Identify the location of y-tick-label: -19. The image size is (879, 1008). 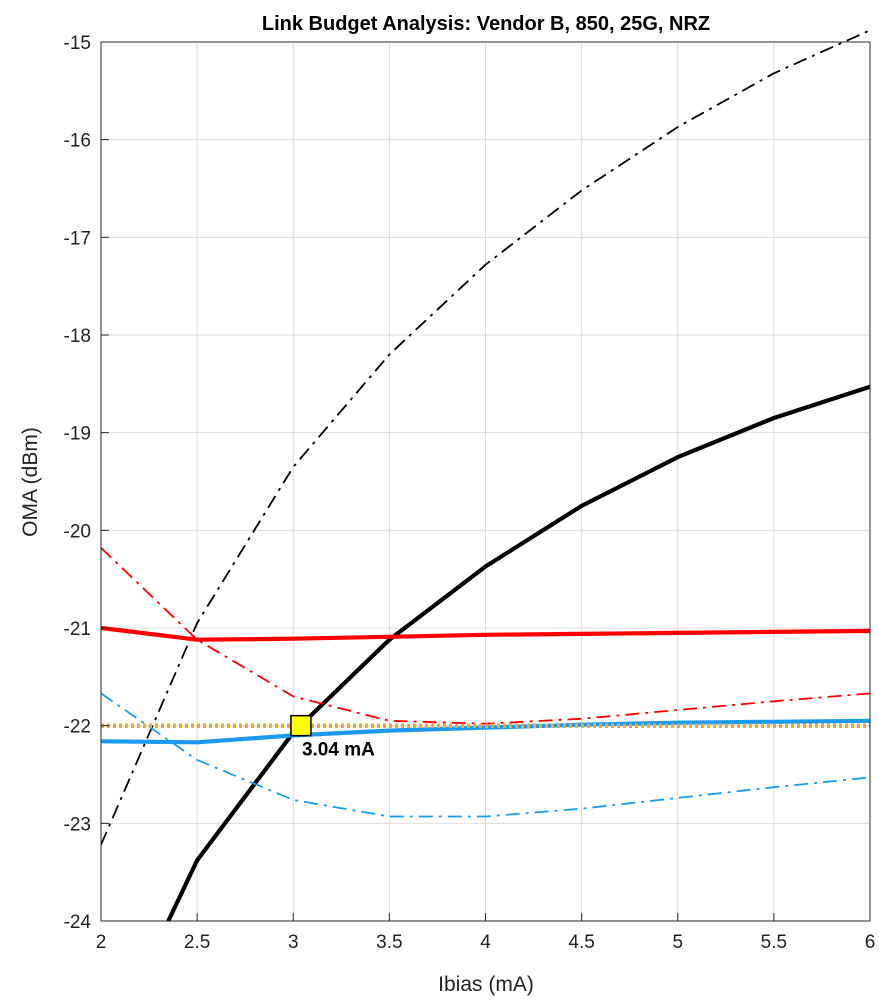
(77, 434).